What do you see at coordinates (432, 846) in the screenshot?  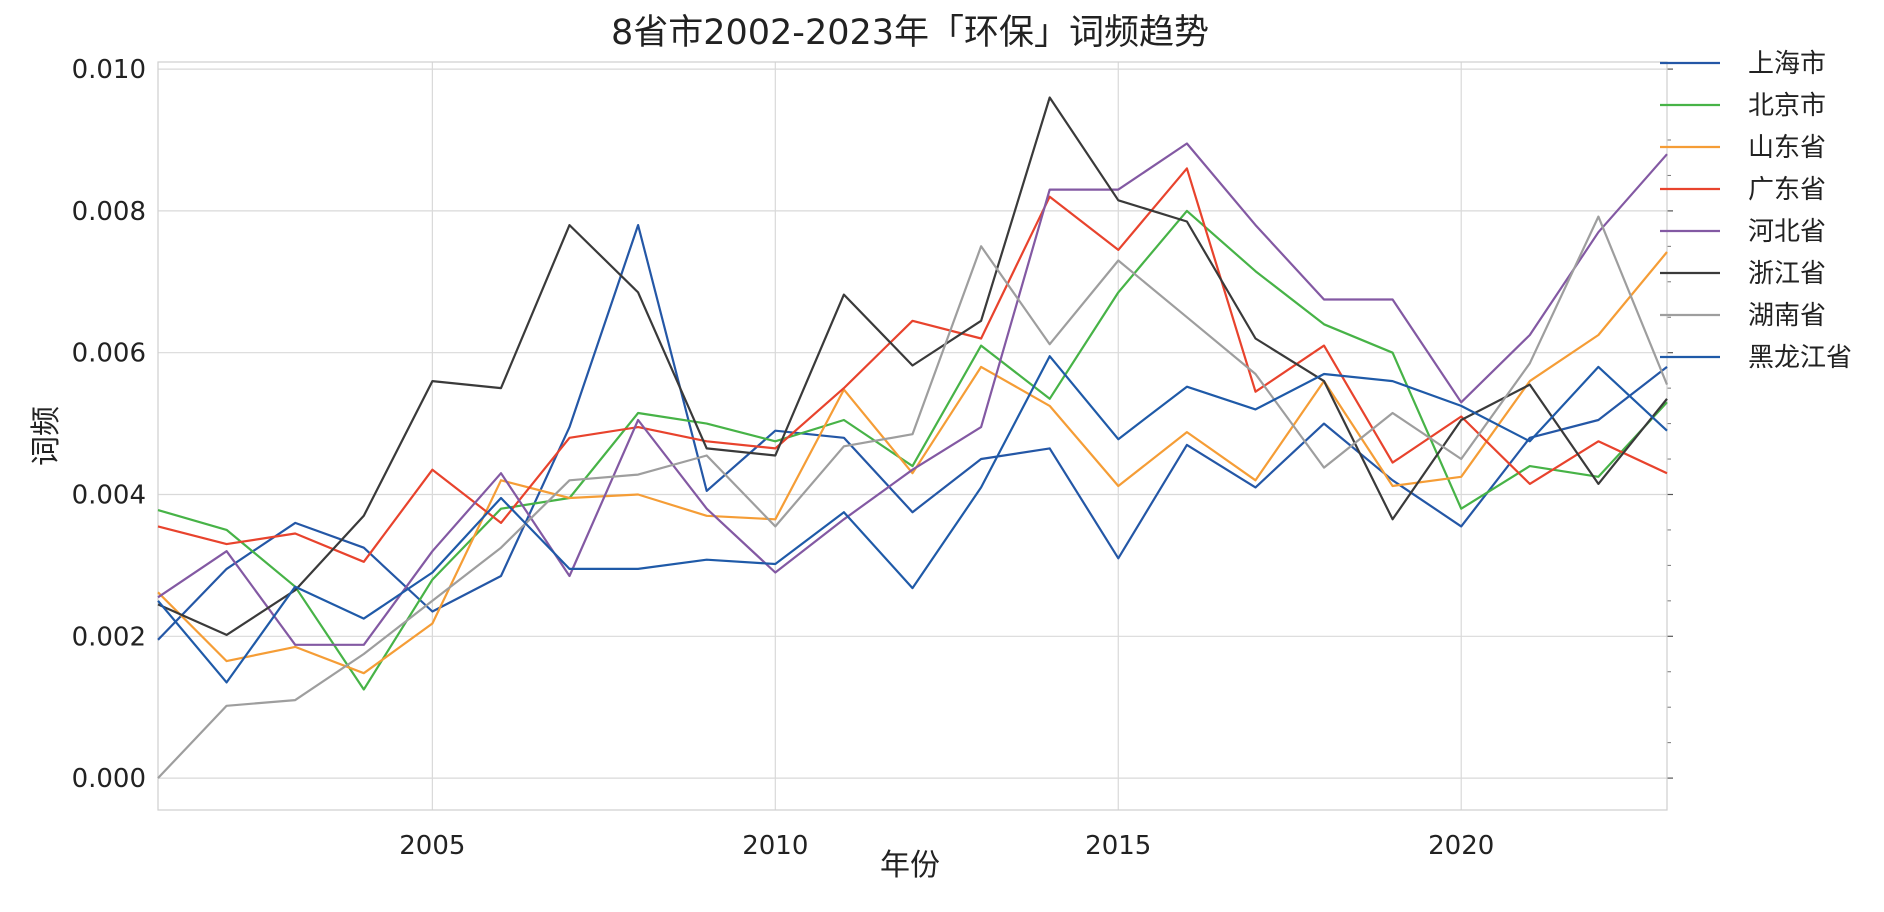 I see `x-tick-label: 2005` at bounding box center [432, 846].